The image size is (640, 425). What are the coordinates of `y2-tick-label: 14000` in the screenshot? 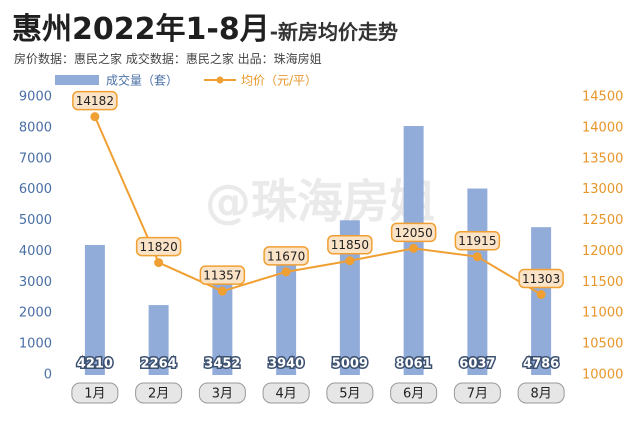 It's located at (602, 127).